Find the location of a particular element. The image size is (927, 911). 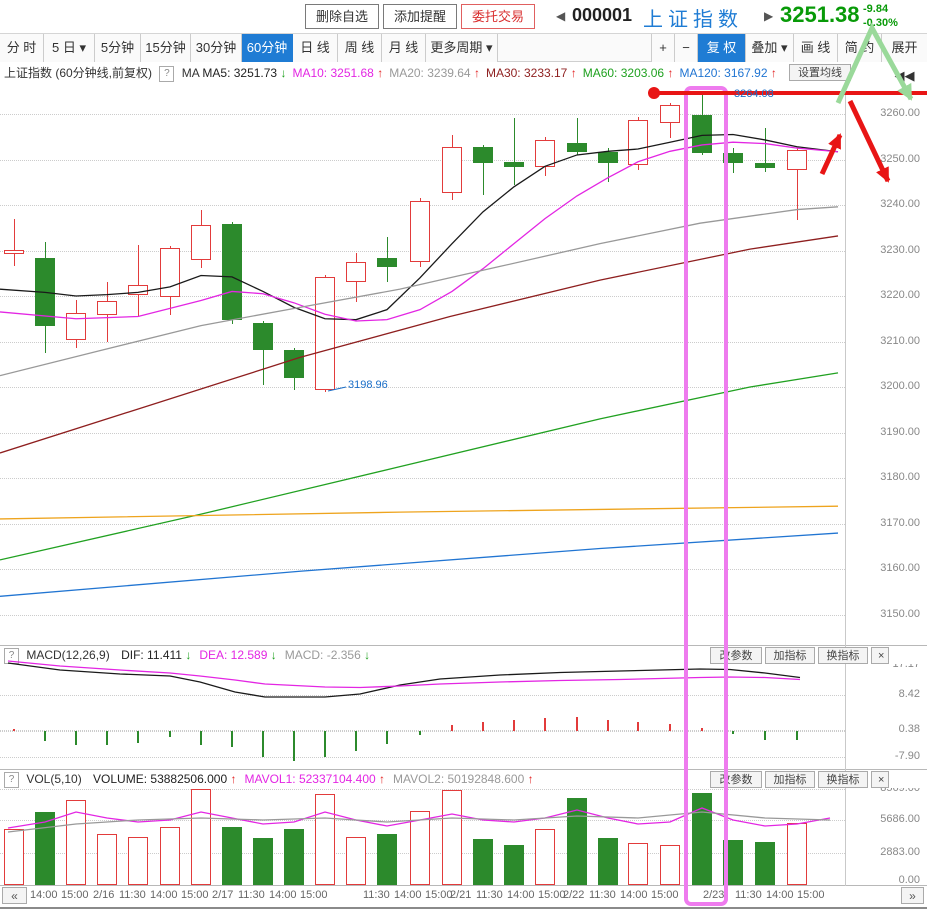

period-tab: 更多周期 ▾ is located at coordinates (462, 48).